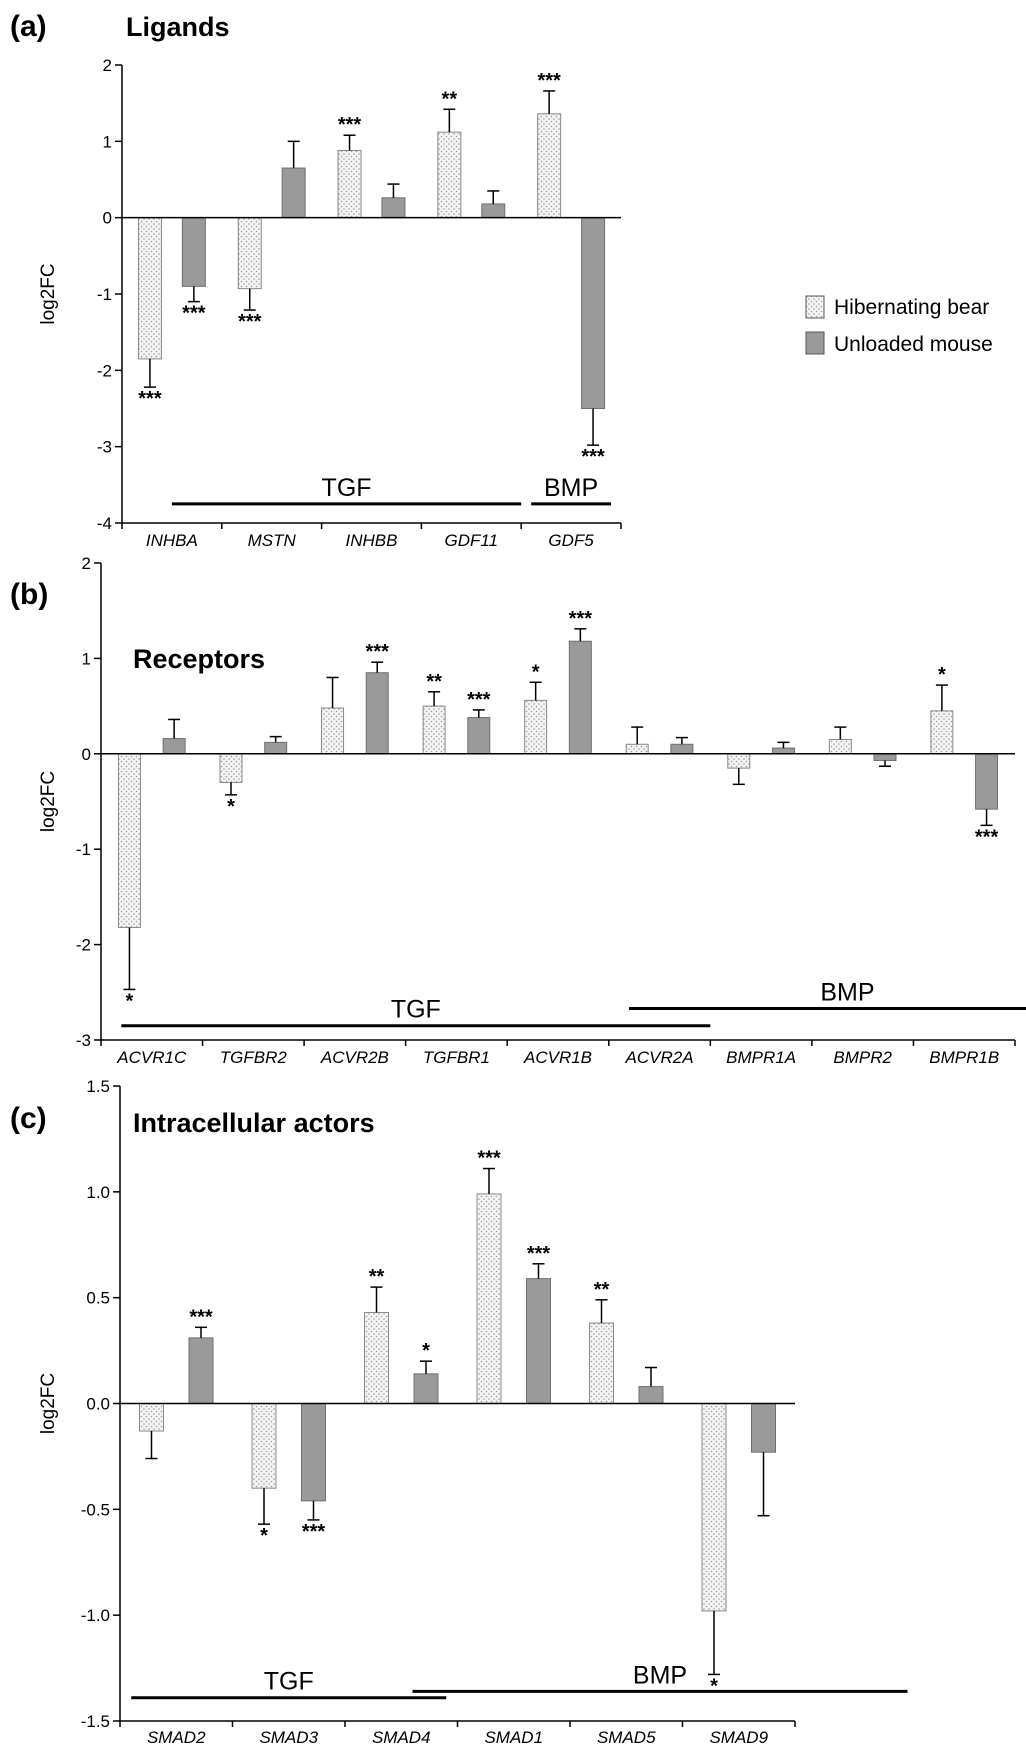 This screenshot has width=1026, height=1751. I want to click on category-label: GDF11, so click(472, 540).